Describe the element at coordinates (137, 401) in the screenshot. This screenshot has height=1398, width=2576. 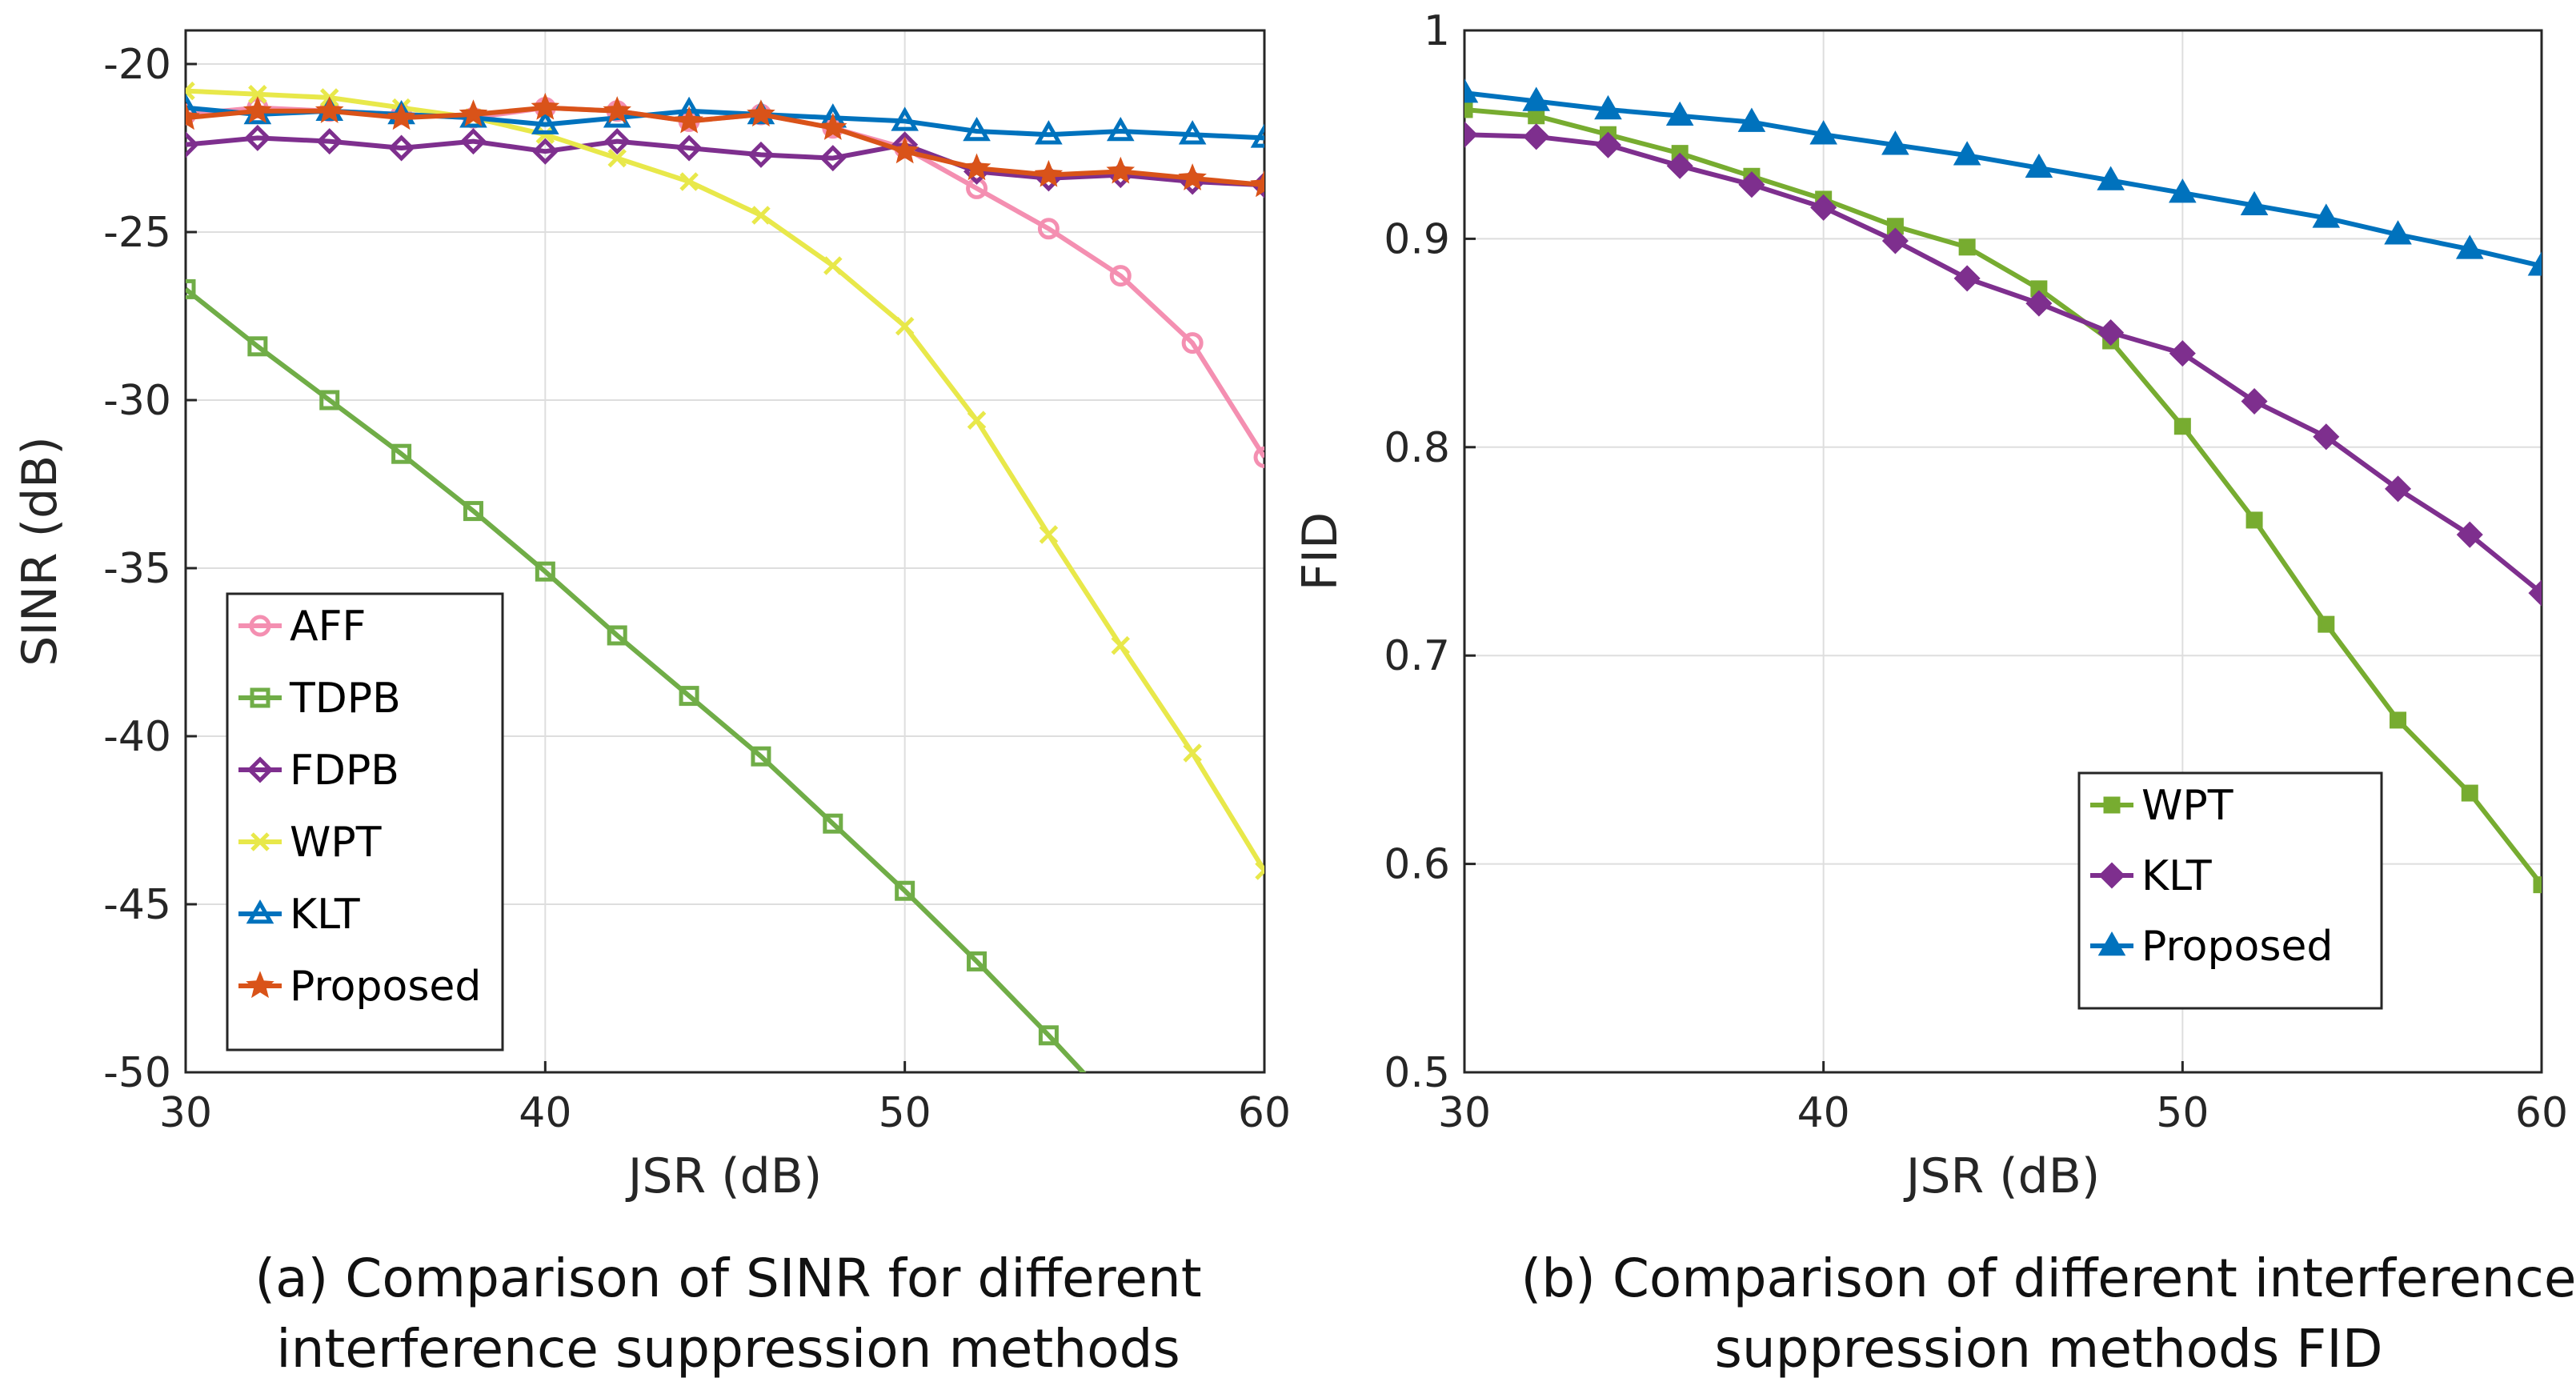
I see `y-tick-label: -30` at that location.